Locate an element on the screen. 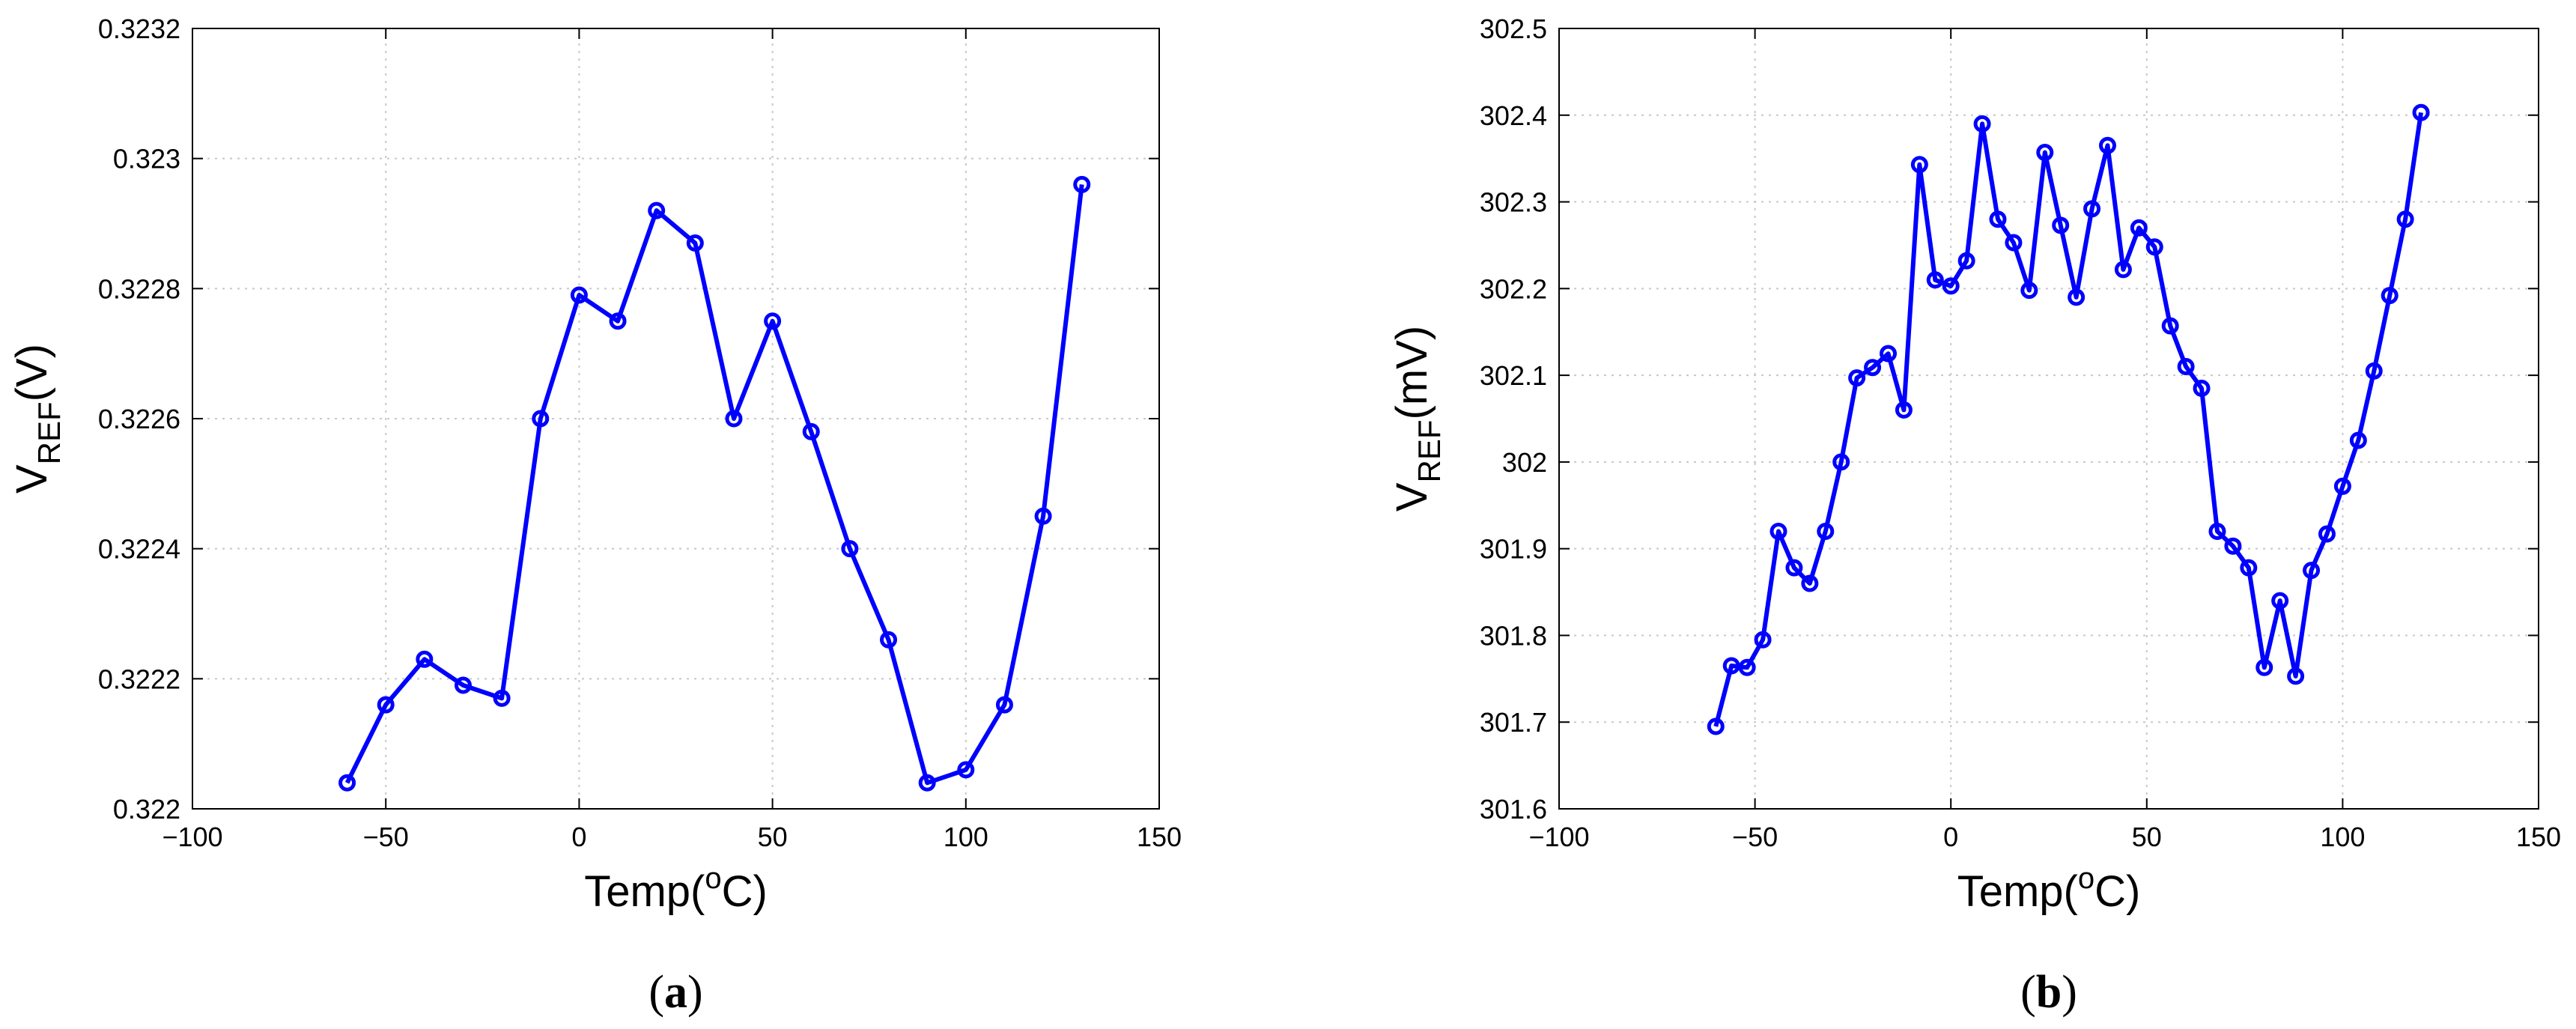  panel-label: (b) is located at coordinates (2048, 992).